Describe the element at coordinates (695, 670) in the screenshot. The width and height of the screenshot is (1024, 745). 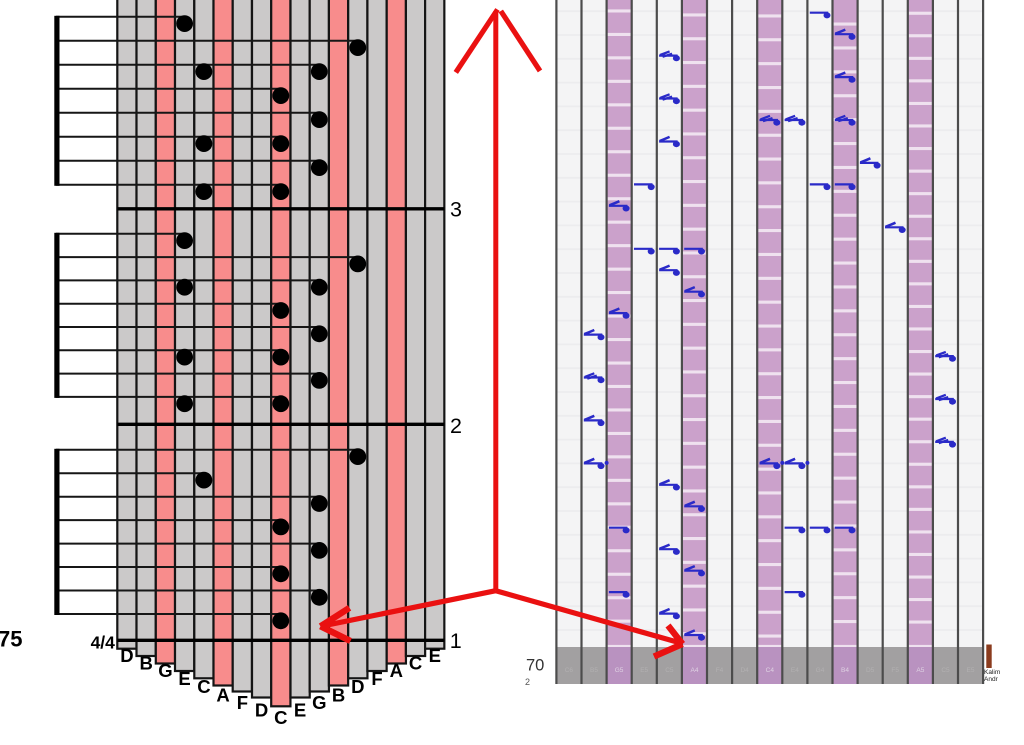
I see `svg-text: A4` at that location.